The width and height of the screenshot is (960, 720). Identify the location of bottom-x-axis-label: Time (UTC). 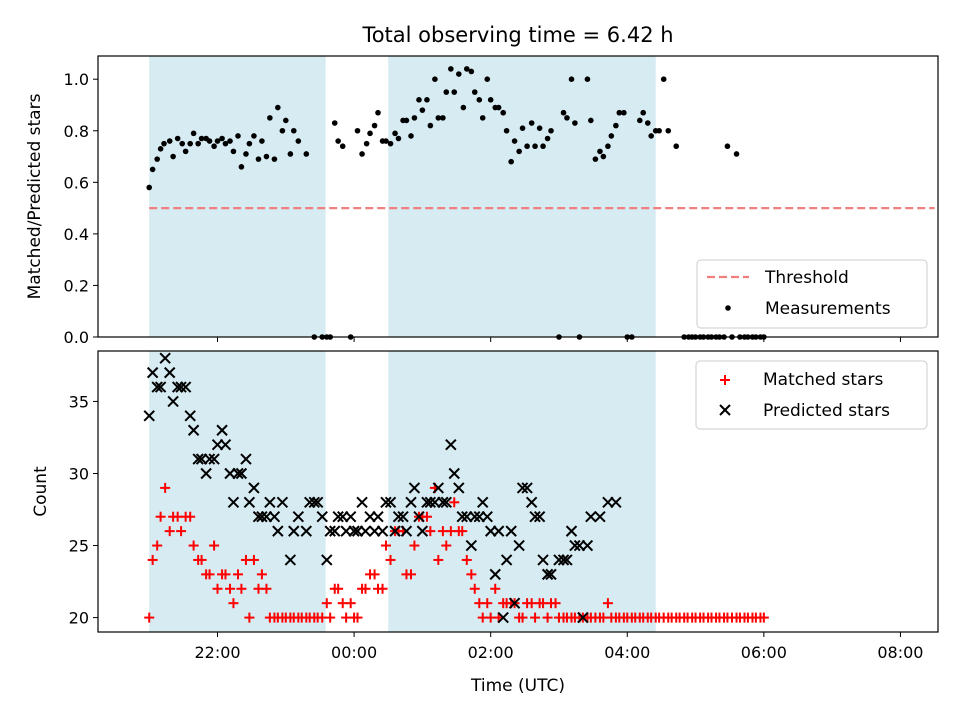
(517, 686).